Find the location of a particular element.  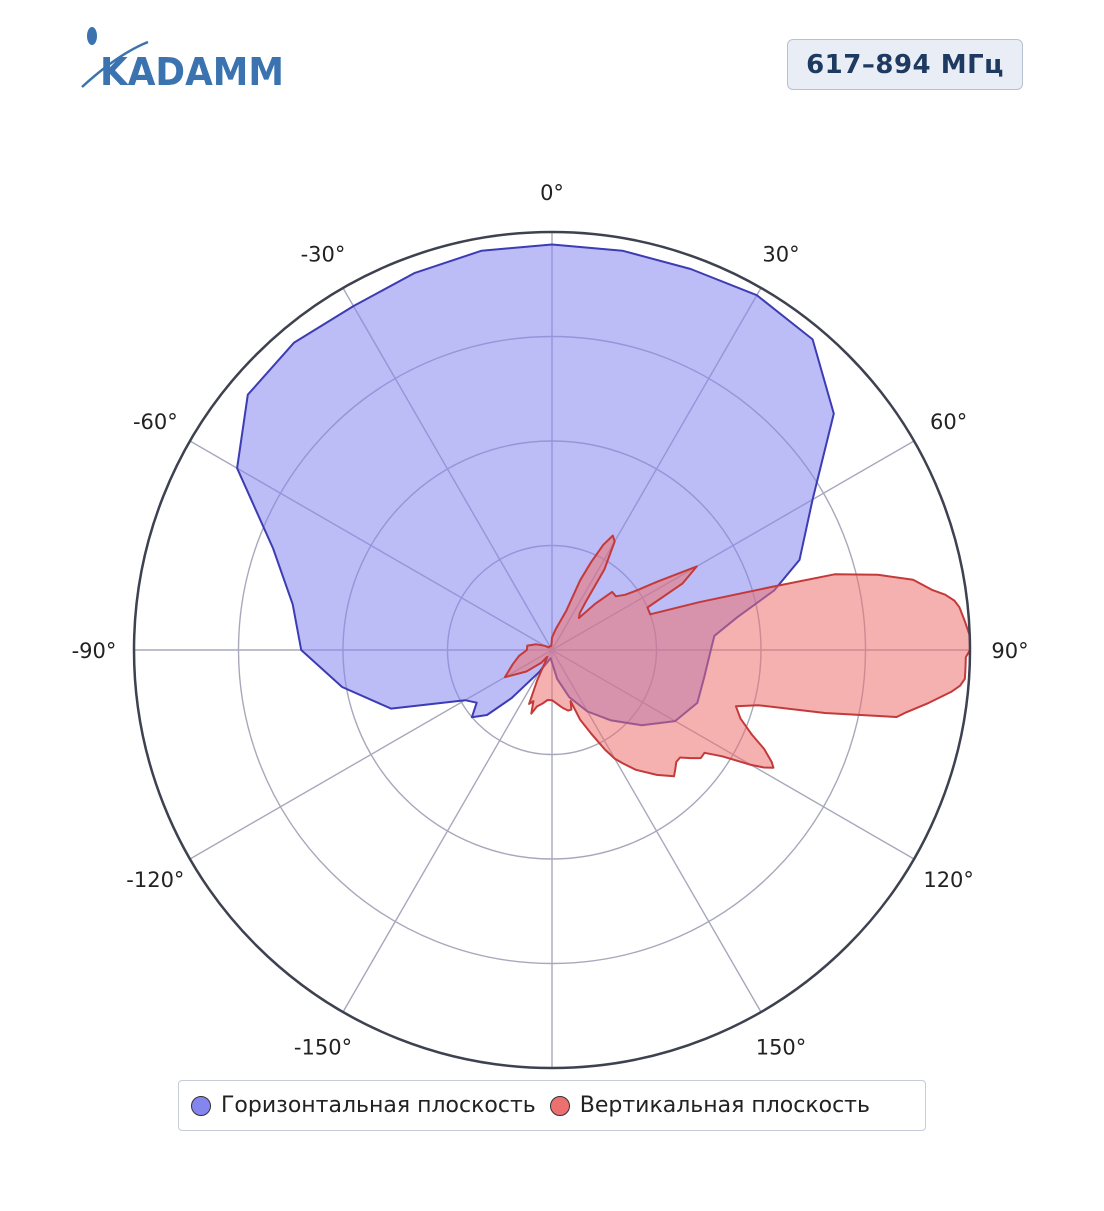

legend-label-horizontal: Горизонтальная плоскость is located at coordinates (378, 1105).